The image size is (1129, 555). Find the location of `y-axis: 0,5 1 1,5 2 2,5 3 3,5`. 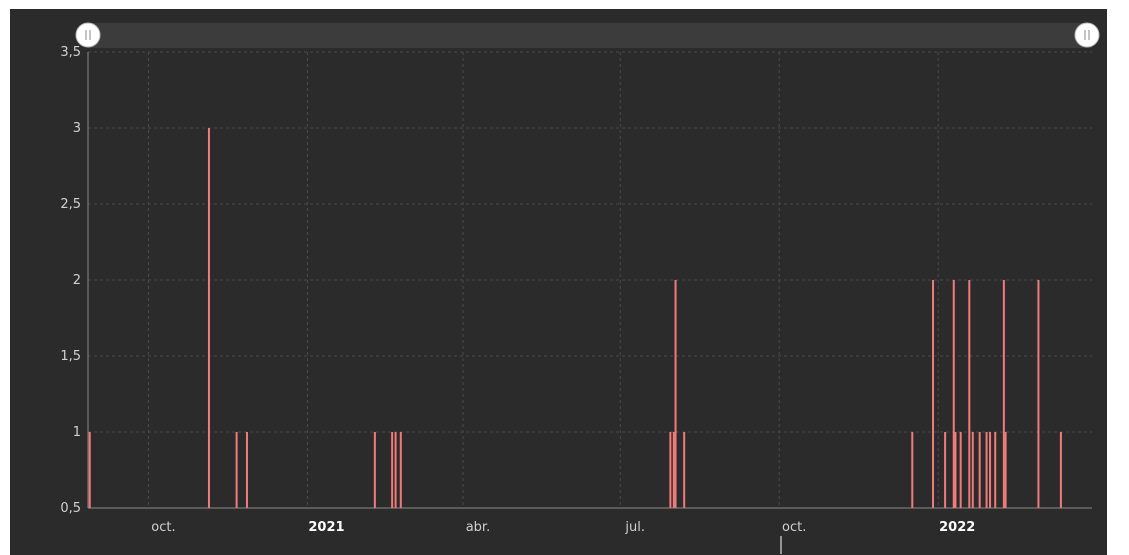

y-axis: 0,5 1 1,5 2 2,5 3 3,5 is located at coordinates (74, 280).